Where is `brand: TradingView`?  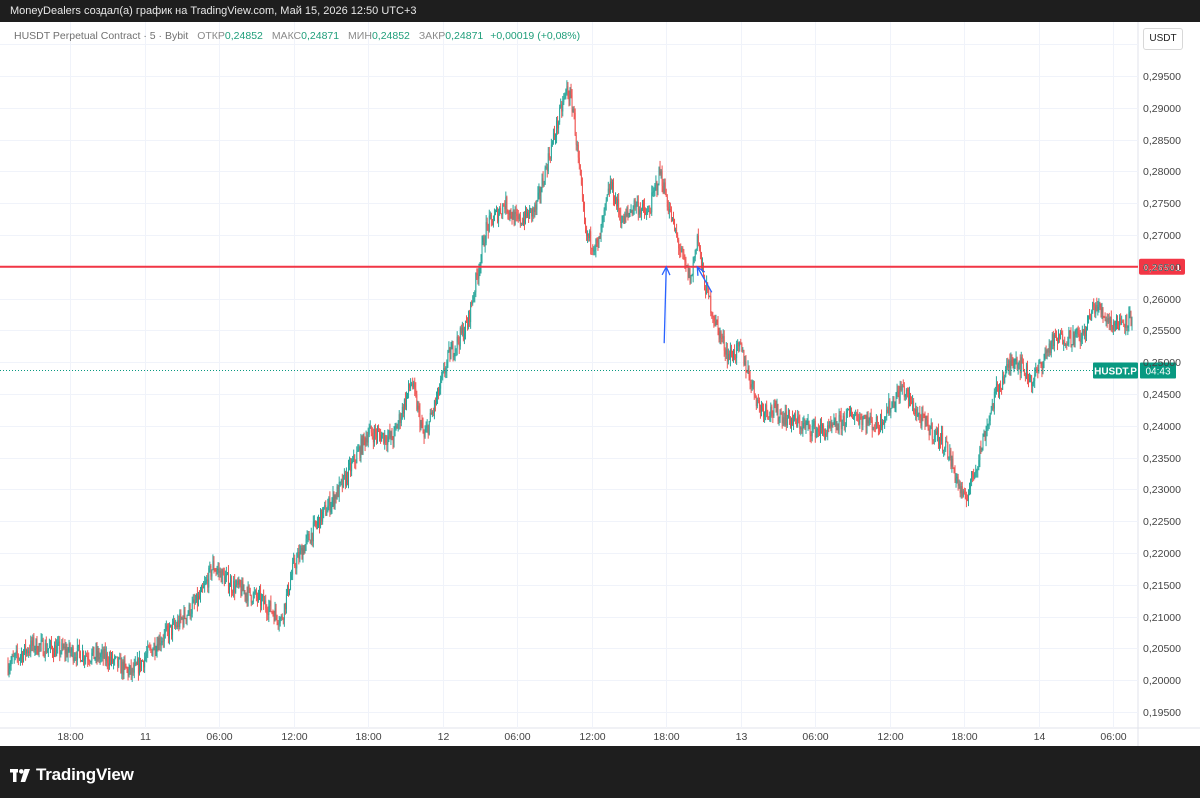
brand: TradingView is located at coordinates (72, 775).